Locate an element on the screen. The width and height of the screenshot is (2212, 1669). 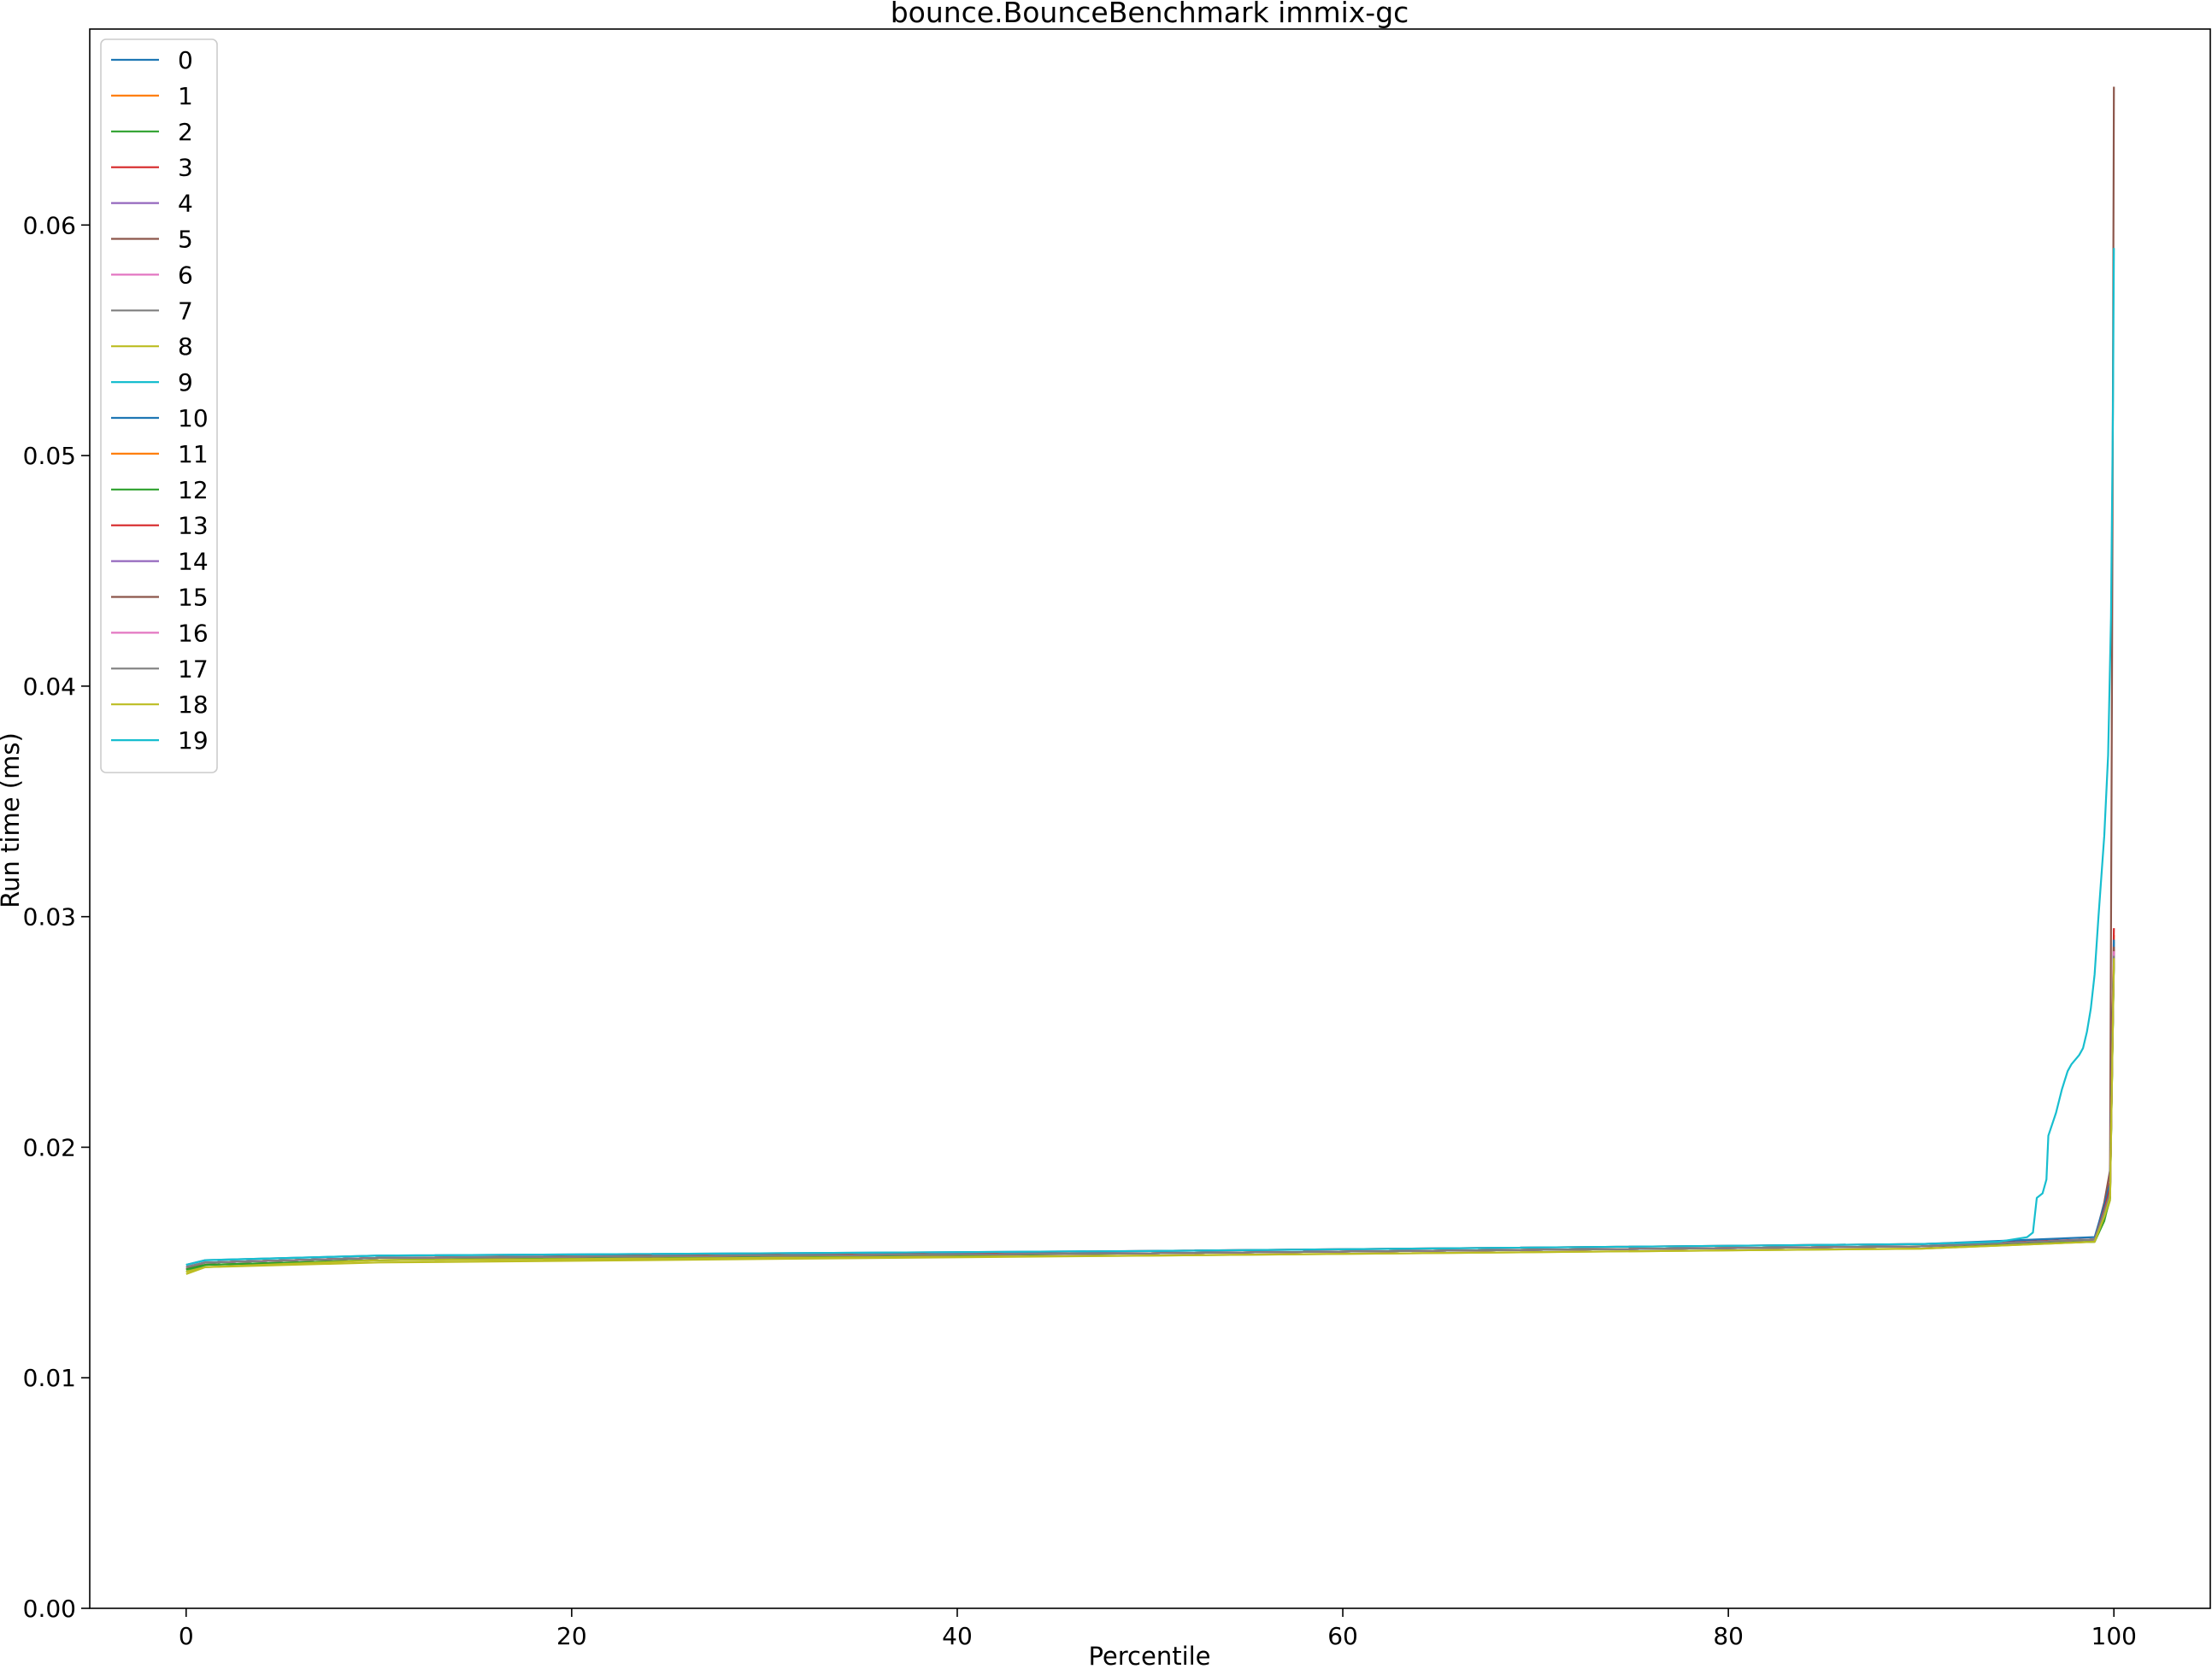
legend-label-15: 15 is located at coordinates (193, 598).